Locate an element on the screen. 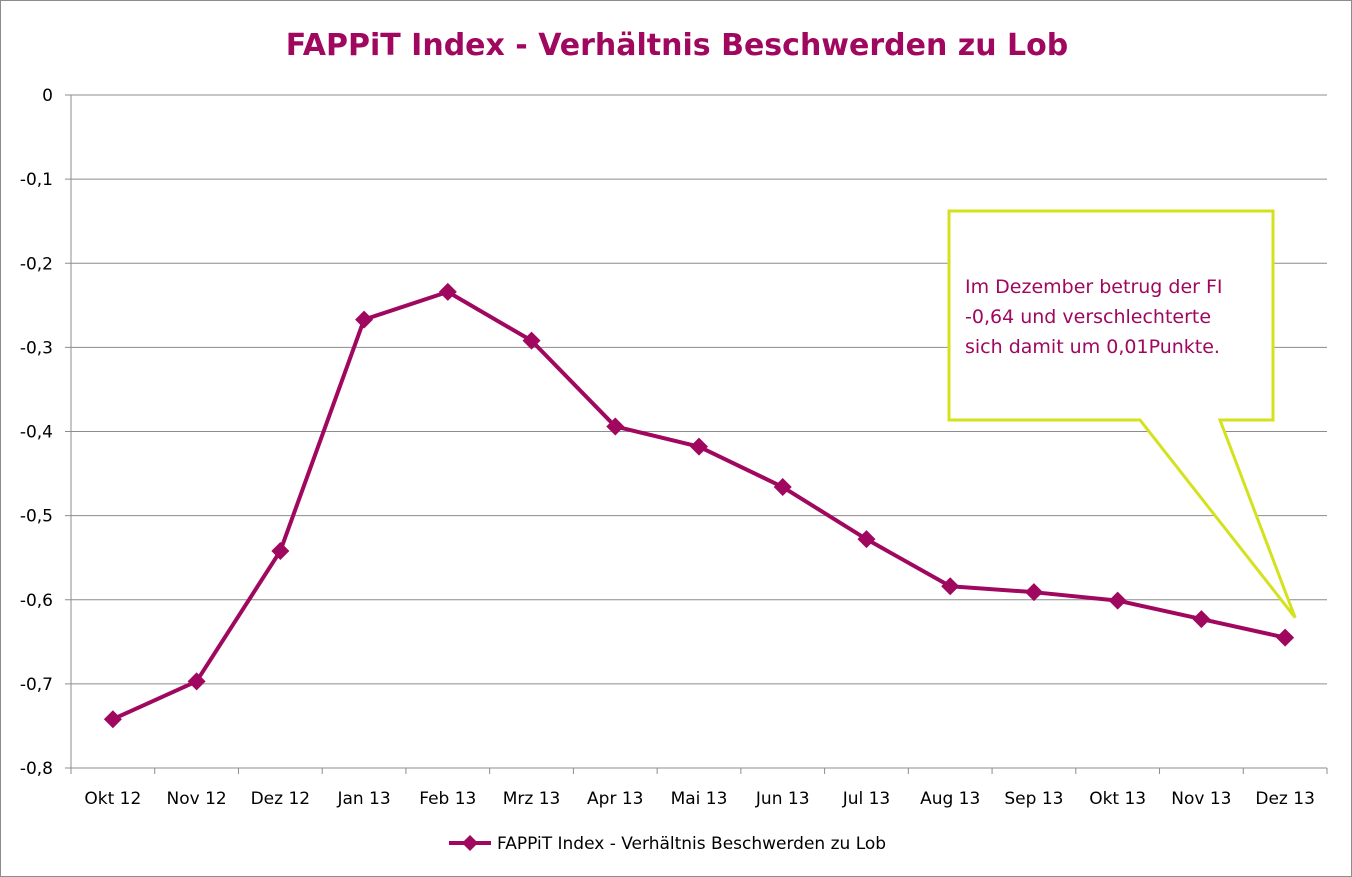  x-tick-label: Nov 12 is located at coordinates (196, 799).